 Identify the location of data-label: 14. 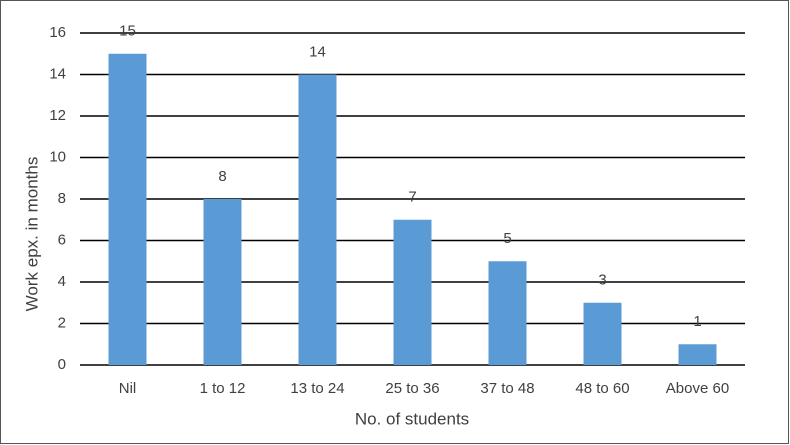
(317, 51).